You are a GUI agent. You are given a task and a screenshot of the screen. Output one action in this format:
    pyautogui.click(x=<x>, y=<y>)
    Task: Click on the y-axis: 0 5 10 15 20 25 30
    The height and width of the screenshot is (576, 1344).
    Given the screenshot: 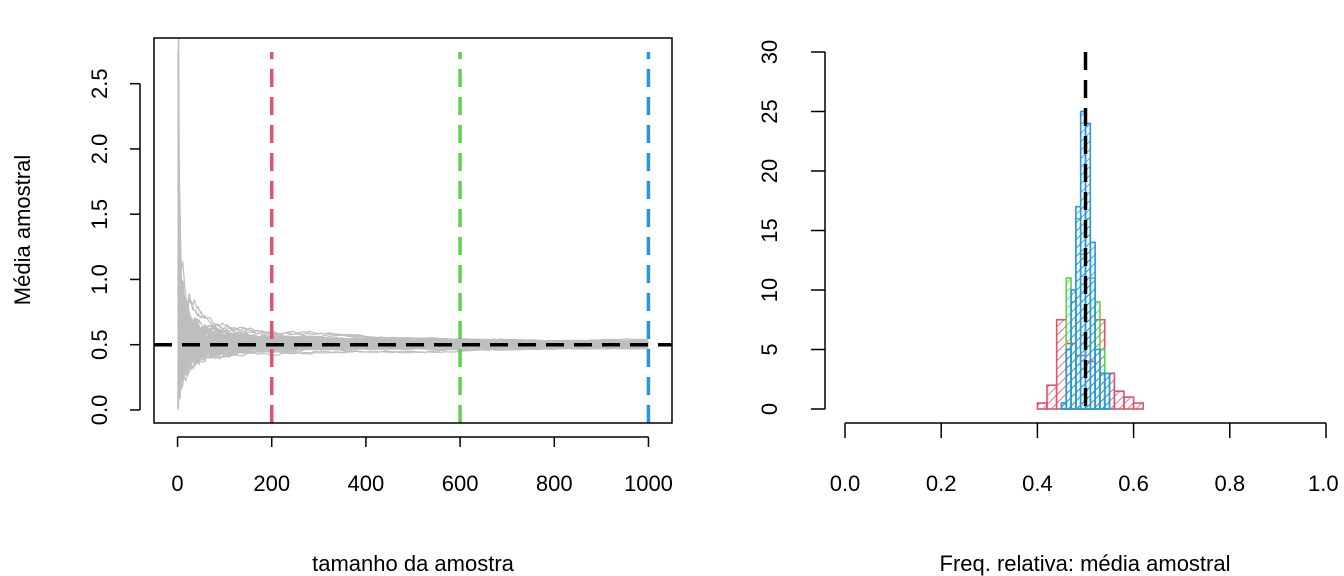 What is the action you would take?
    pyautogui.click(x=791, y=227)
    